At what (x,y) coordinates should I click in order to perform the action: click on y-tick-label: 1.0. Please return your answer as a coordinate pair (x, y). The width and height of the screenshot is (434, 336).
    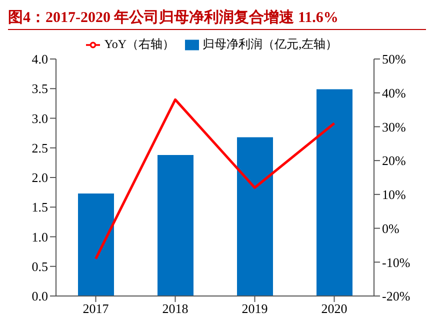
    Looking at the image, I should click on (40, 236).